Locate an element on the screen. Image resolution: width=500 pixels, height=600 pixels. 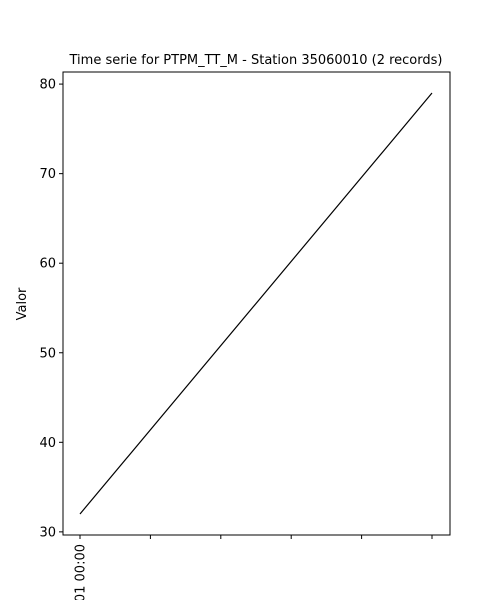
y-tick-label: 60 is located at coordinates (47, 264).